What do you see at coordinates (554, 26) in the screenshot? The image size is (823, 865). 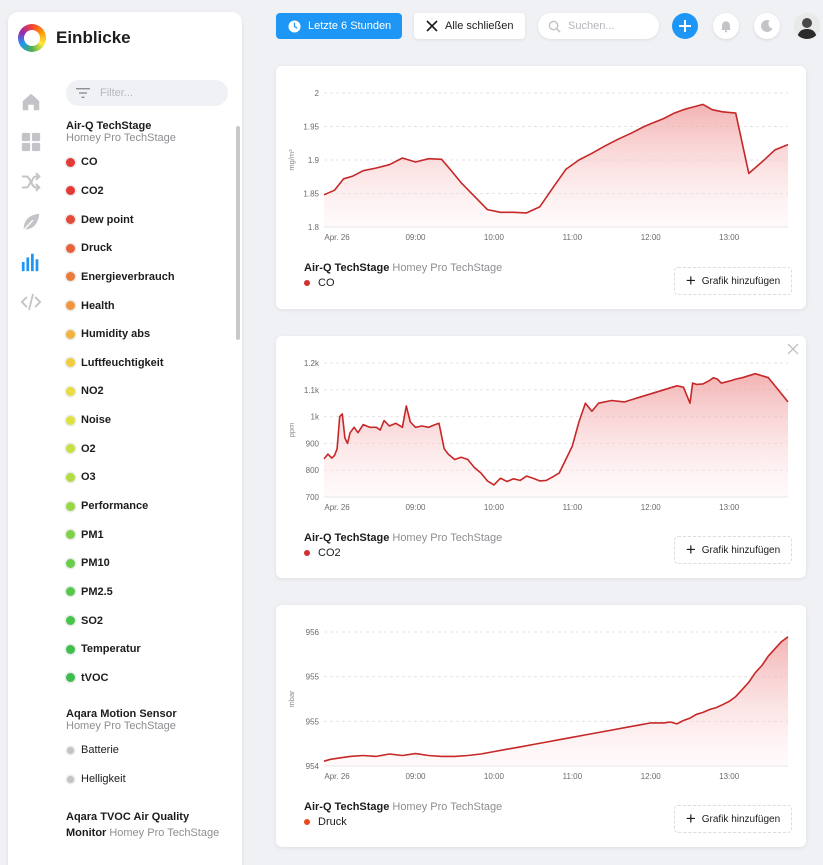 I see `search-icon` at bounding box center [554, 26].